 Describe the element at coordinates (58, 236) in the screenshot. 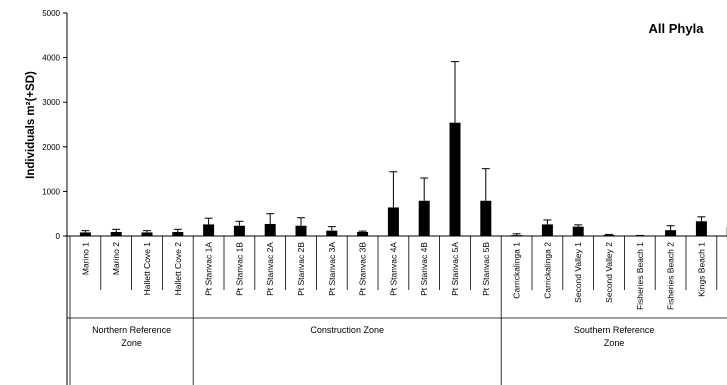

I see `y-tick-label: 0` at that location.